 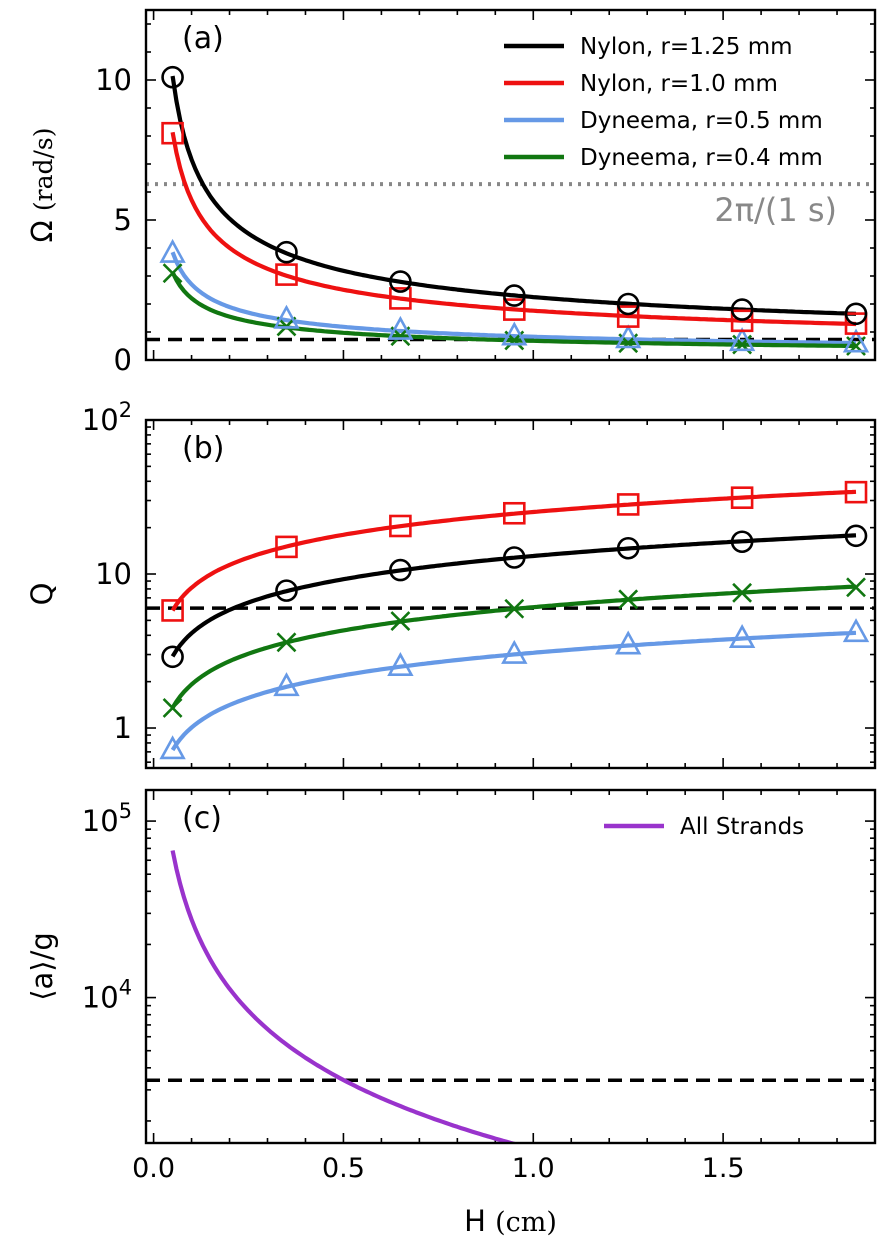 What do you see at coordinates (723, 1168) in the screenshot?
I see `x-tick-label: 1.5` at bounding box center [723, 1168].